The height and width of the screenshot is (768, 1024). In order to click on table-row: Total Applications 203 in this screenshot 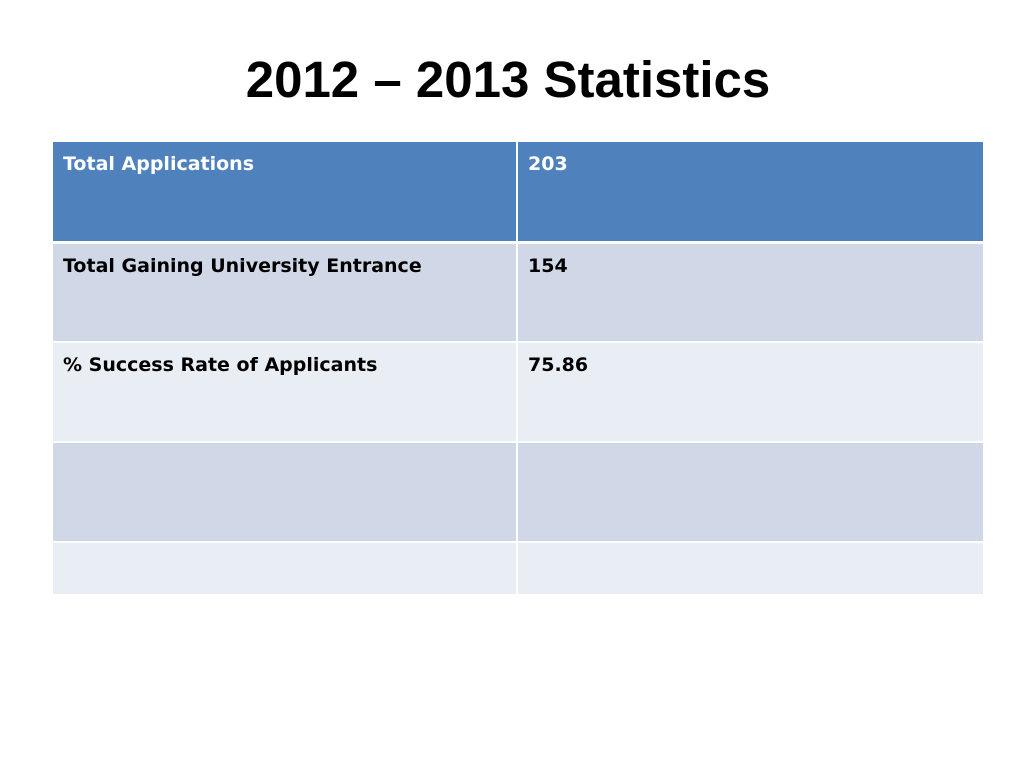, I will do `click(518, 193)`.